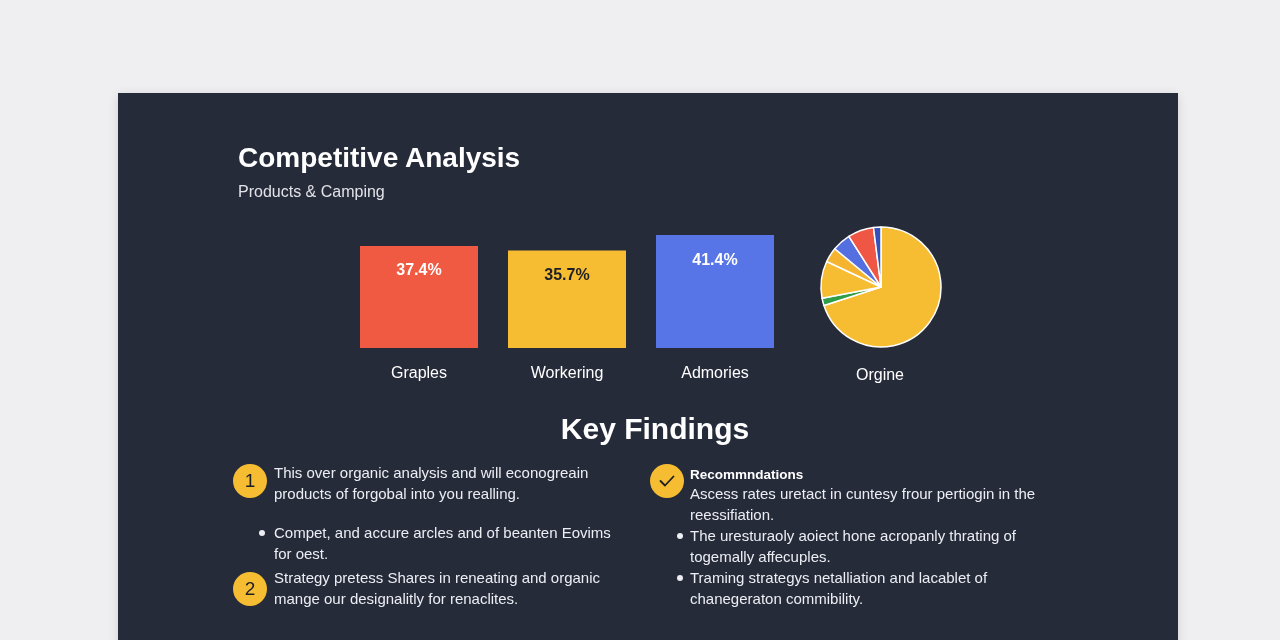 Image resolution: width=1280 pixels, height=640 pixels. What do you see at coordinates (419, 270) in the screenshot?
I see `data-label: 37.4%` at bounding box center [419, 270].